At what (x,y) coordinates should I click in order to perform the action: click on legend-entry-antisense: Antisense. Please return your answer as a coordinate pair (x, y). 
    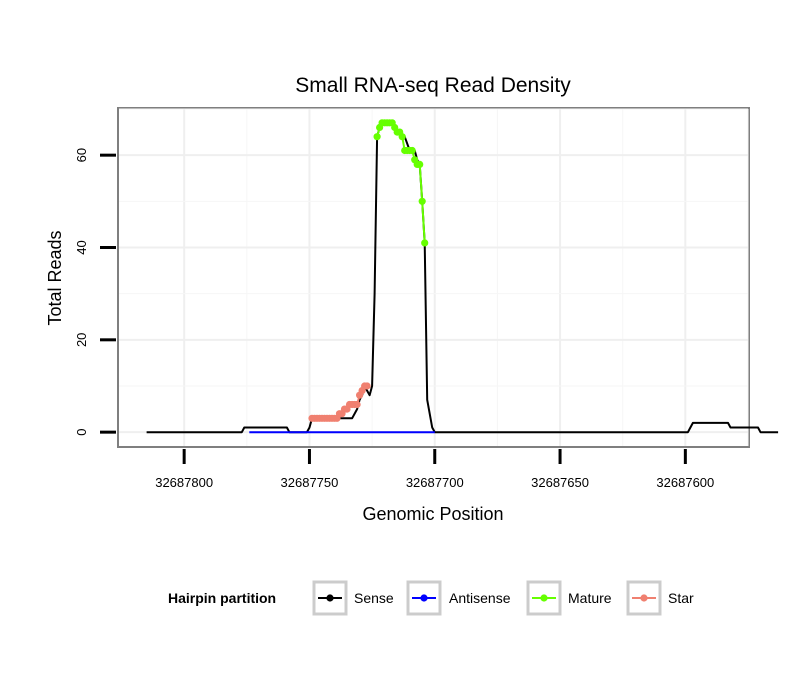
    Looking at the image, I should click on (458, 598).